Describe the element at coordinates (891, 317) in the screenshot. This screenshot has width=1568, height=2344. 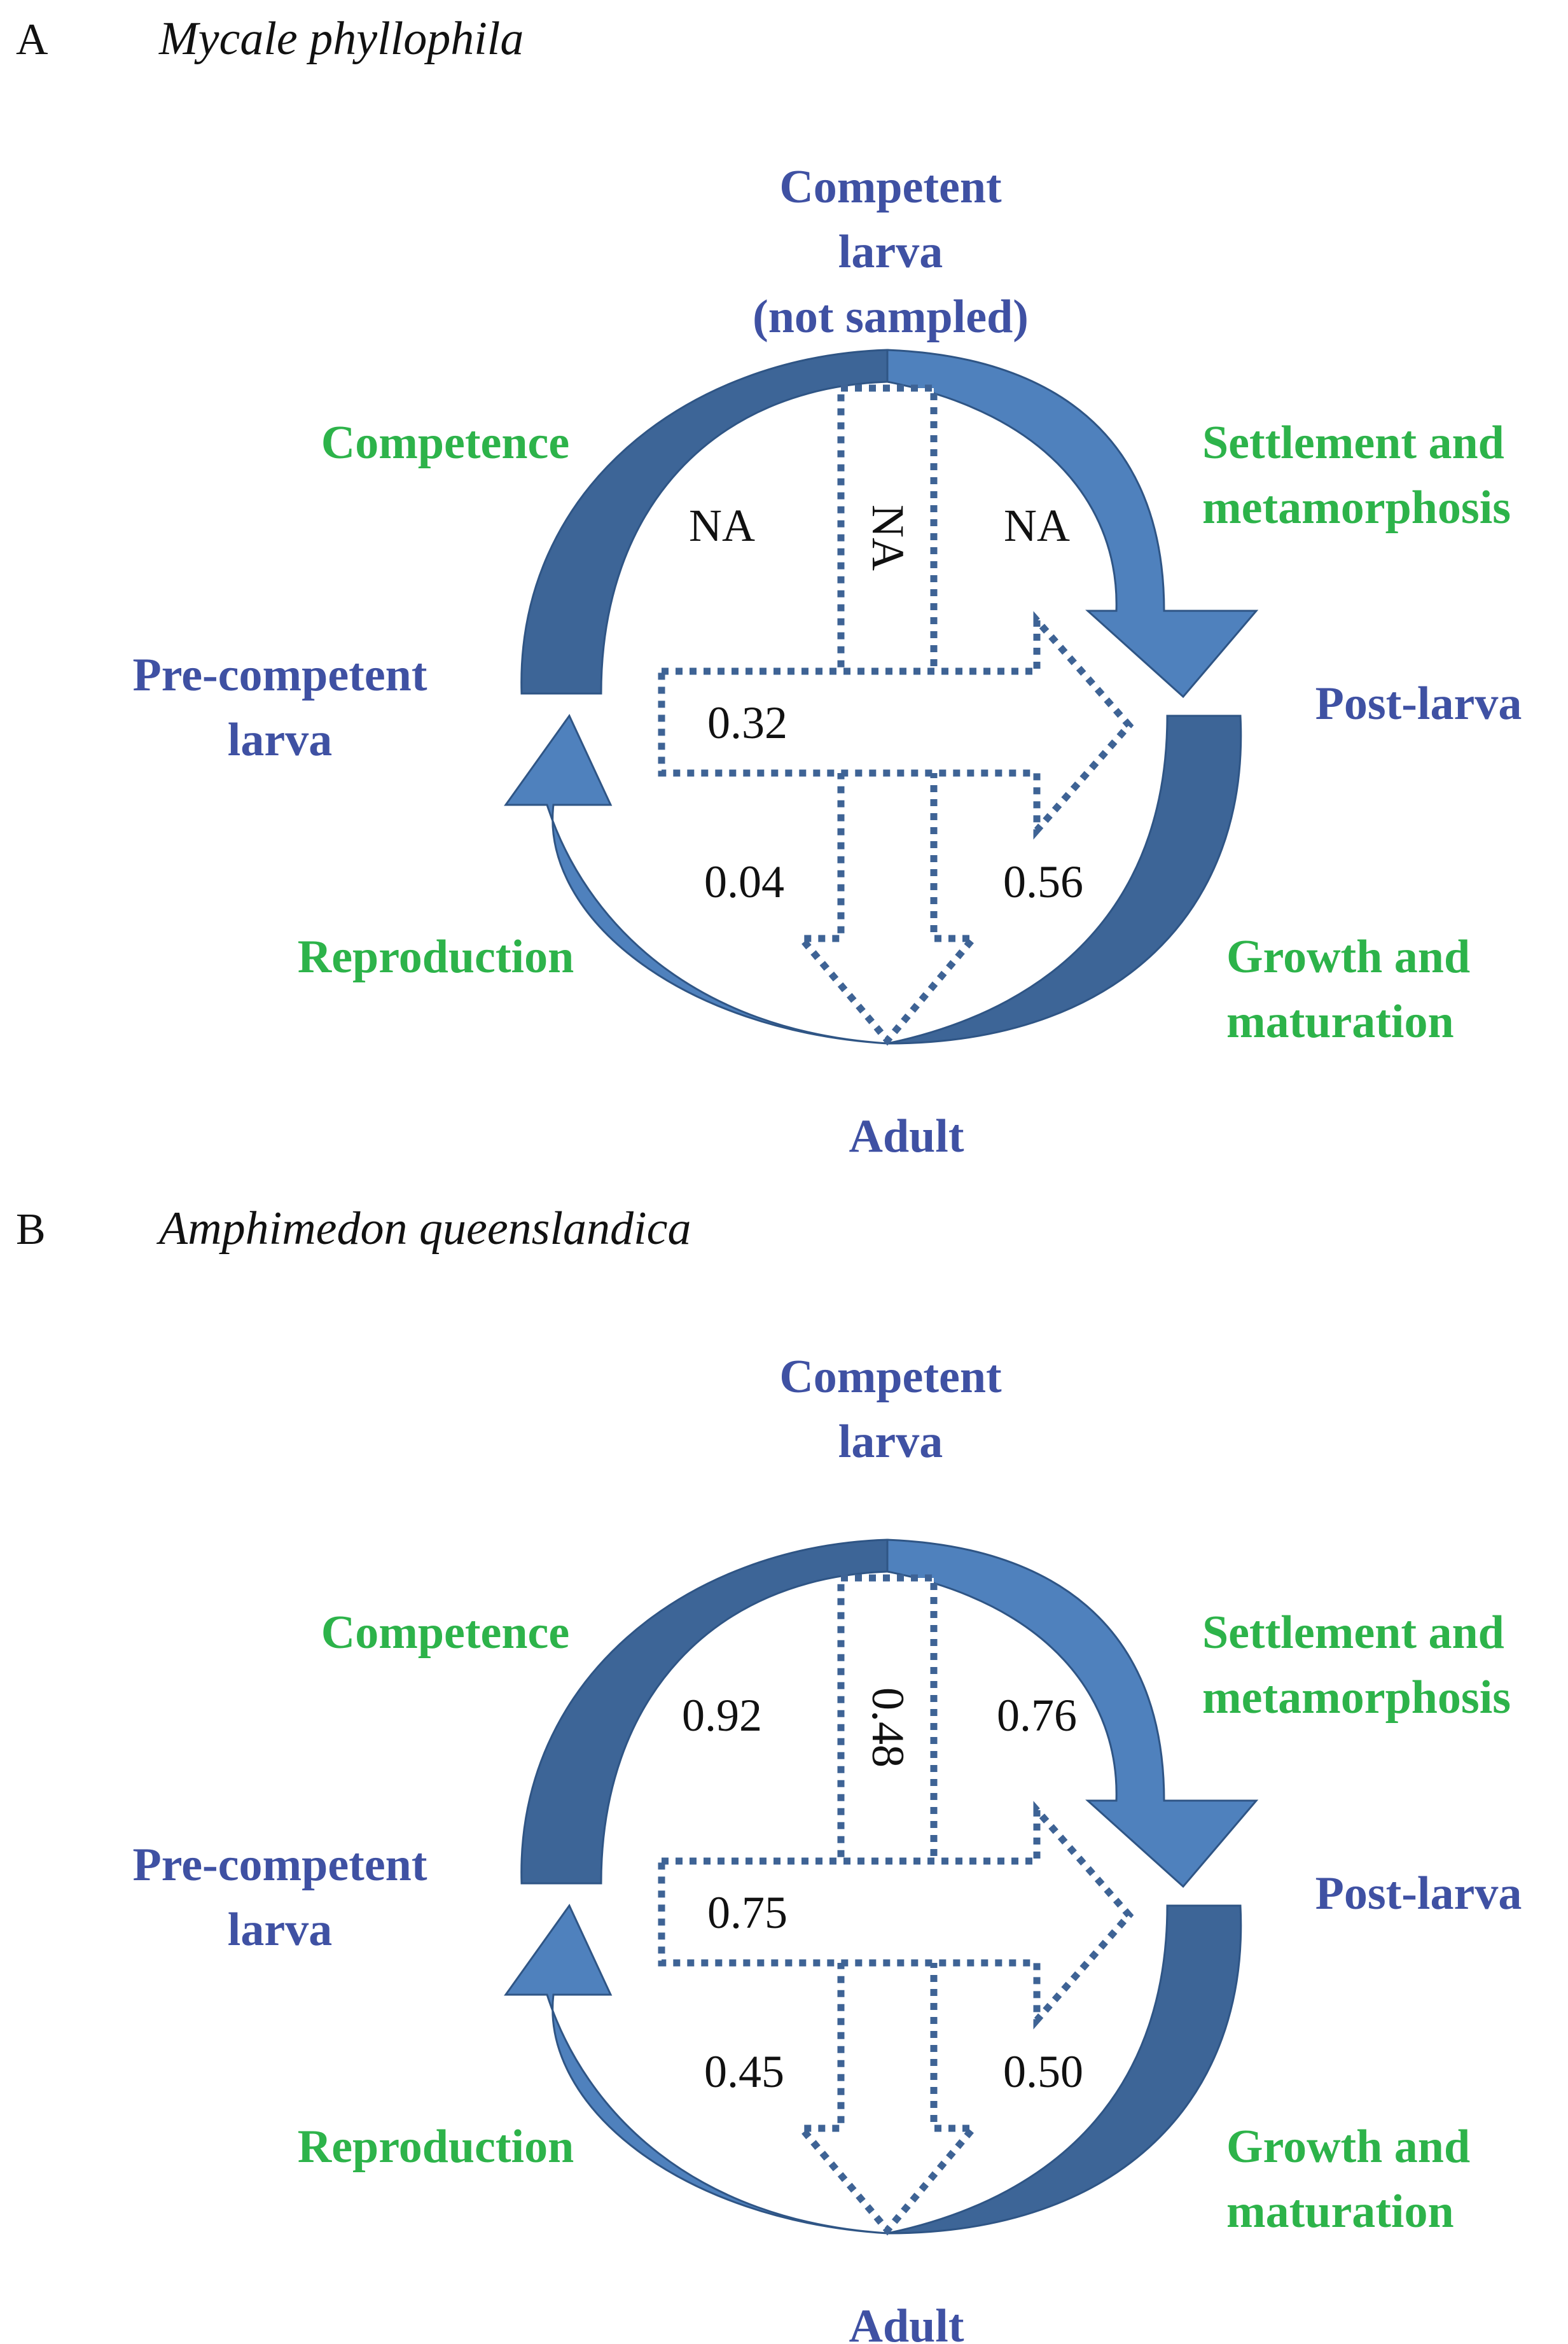
I see `stage-label-top: (not sampled)` at that location.